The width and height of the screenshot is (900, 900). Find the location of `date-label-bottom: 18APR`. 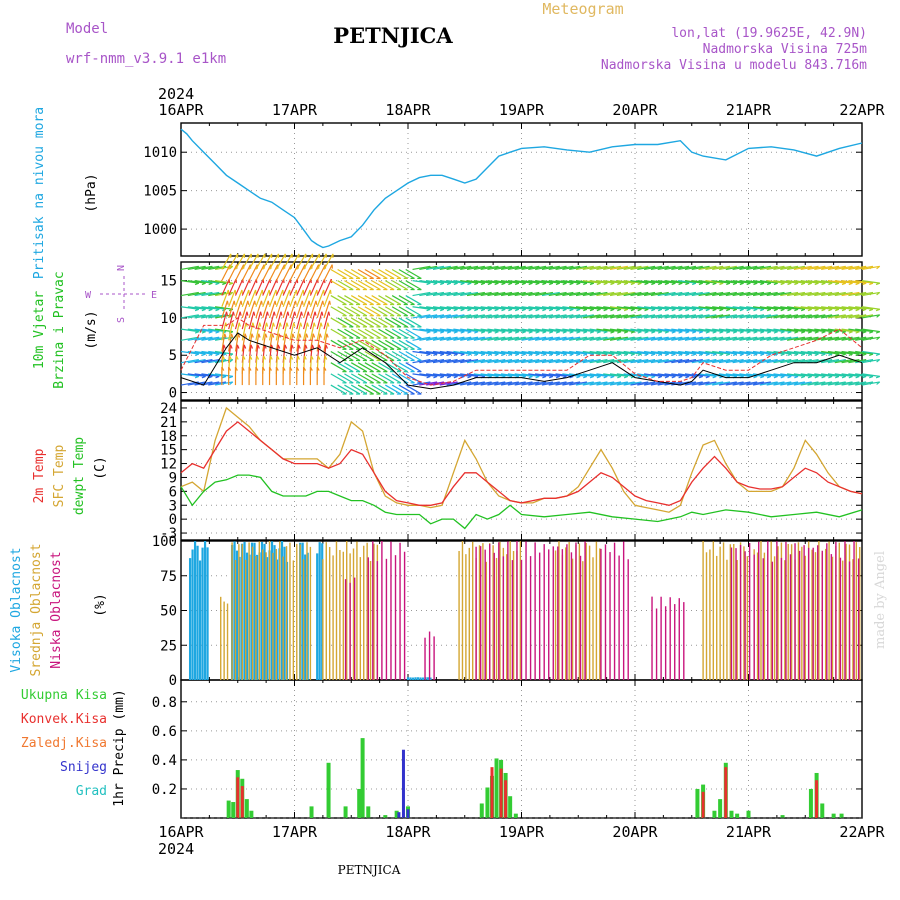

date-label-bottom: 18APR is located at coordinates (408, 832).